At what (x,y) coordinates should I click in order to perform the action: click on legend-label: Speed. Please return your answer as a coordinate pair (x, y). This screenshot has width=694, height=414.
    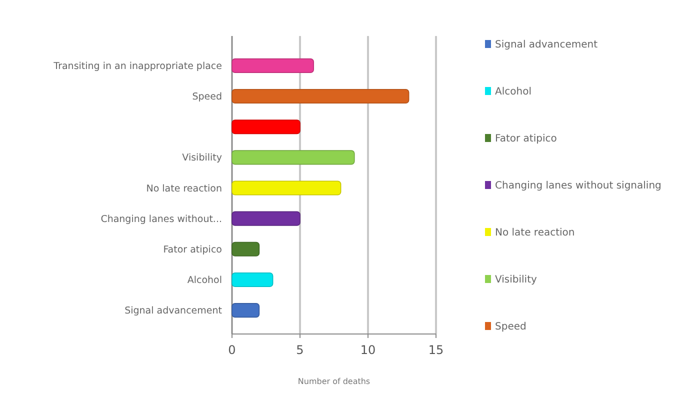
    Looking at the image, I should click on (510, 327).